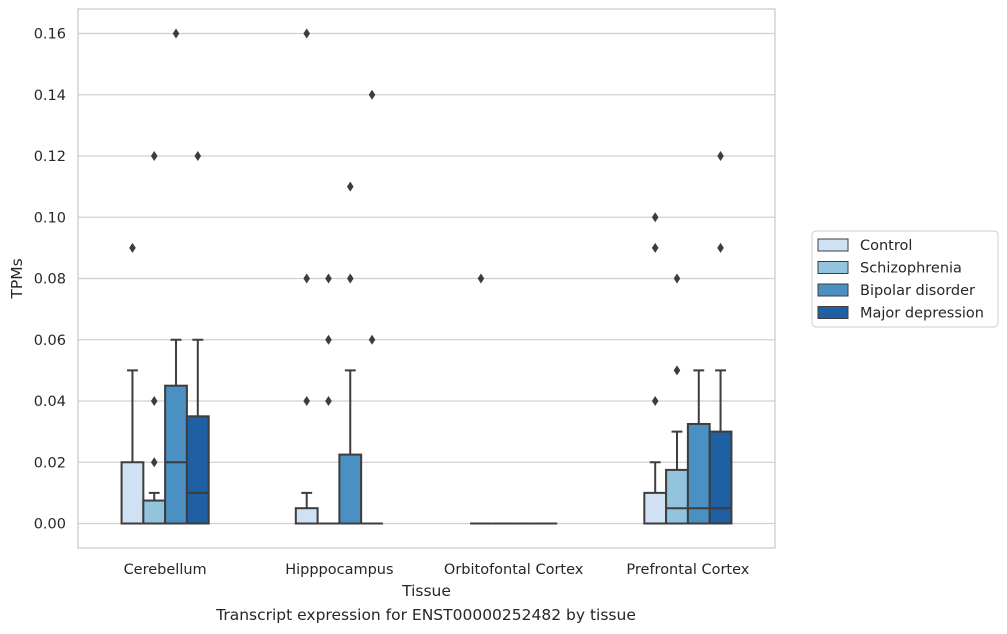 The image size is (1007, 634). I want to click on y-axis-ticks: 0.00 0.02 0.04 0.06 0.08 0.10 0.12 0.14 0.16, so click(50, 280).